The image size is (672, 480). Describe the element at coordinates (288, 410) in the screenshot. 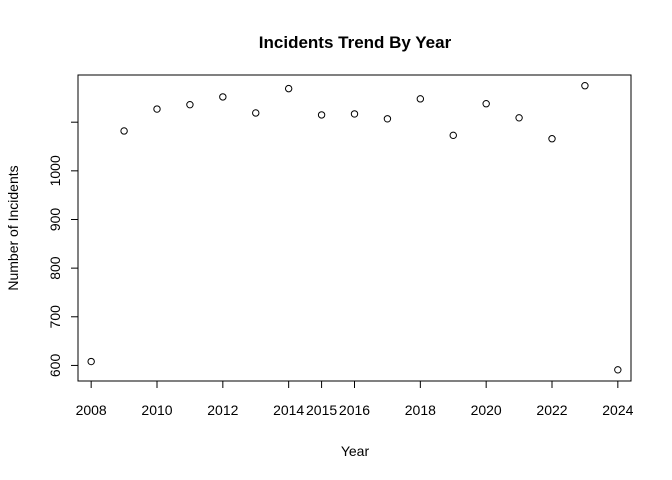

I see `x-tick-label: 2014` at that location.